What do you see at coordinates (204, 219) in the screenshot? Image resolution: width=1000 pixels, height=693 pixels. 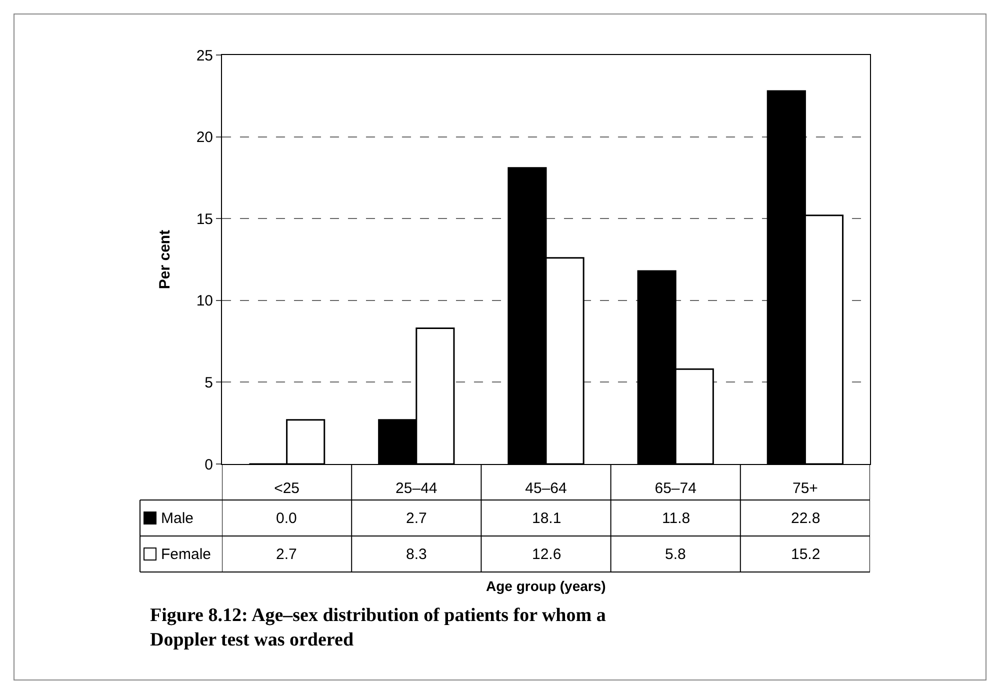 I see `y-tick-label: 15` at bounding box center [204, 219].